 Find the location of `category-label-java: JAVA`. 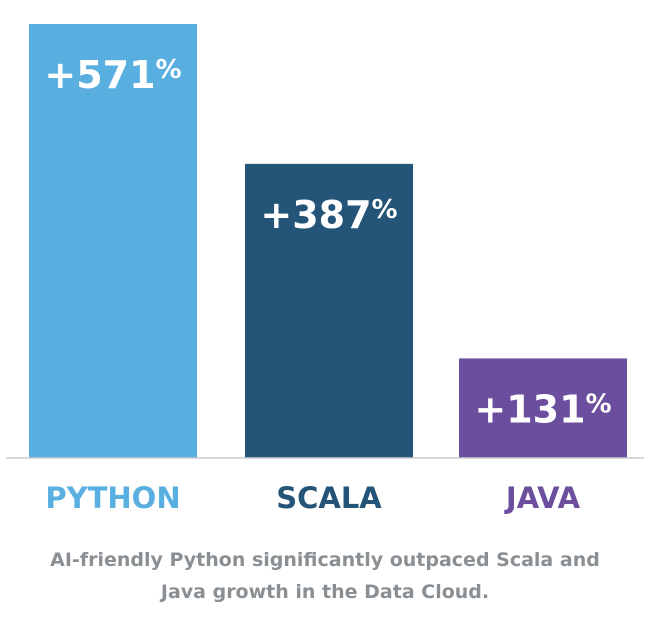

category-label-java: JAVA is located at coordinates (542, 498).